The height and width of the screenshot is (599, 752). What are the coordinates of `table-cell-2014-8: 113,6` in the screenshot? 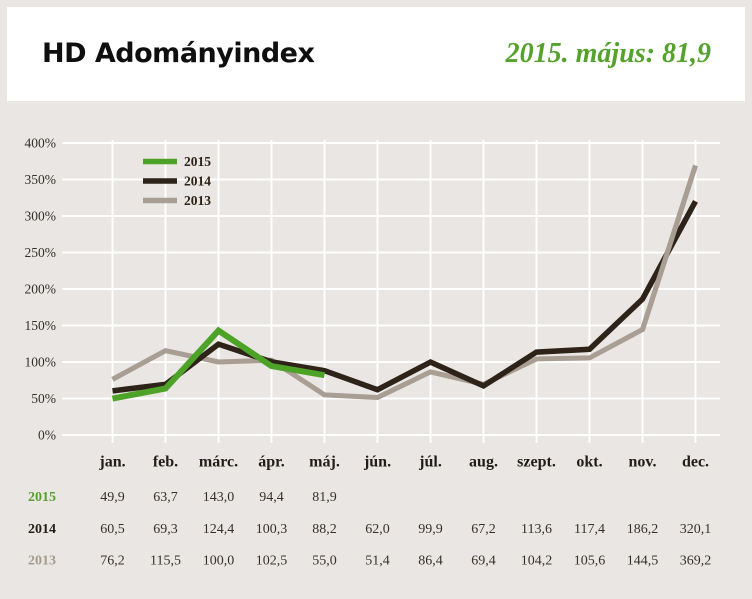 It's located at (536, 529).